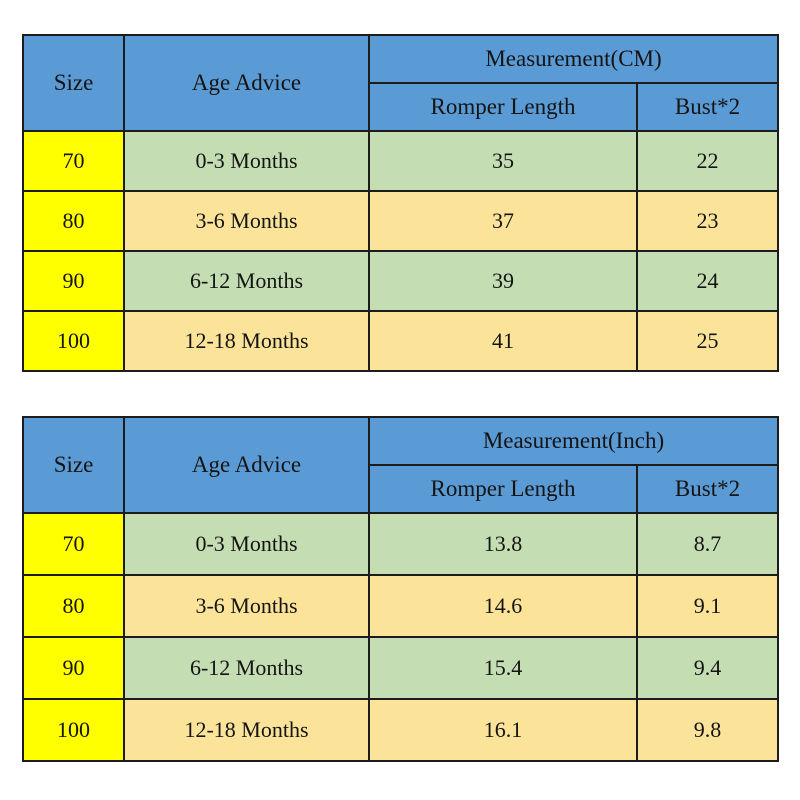  Describe the element at coordinates (707, 730) in the screenshot. I see `bust-cell: 9.8` at that location.